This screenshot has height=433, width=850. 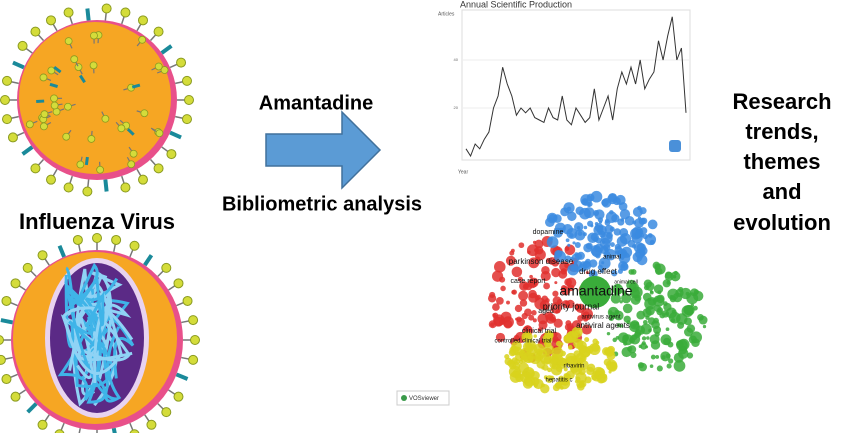 I want to click on network-label: hepatitis c, so click(x=558, y=381).